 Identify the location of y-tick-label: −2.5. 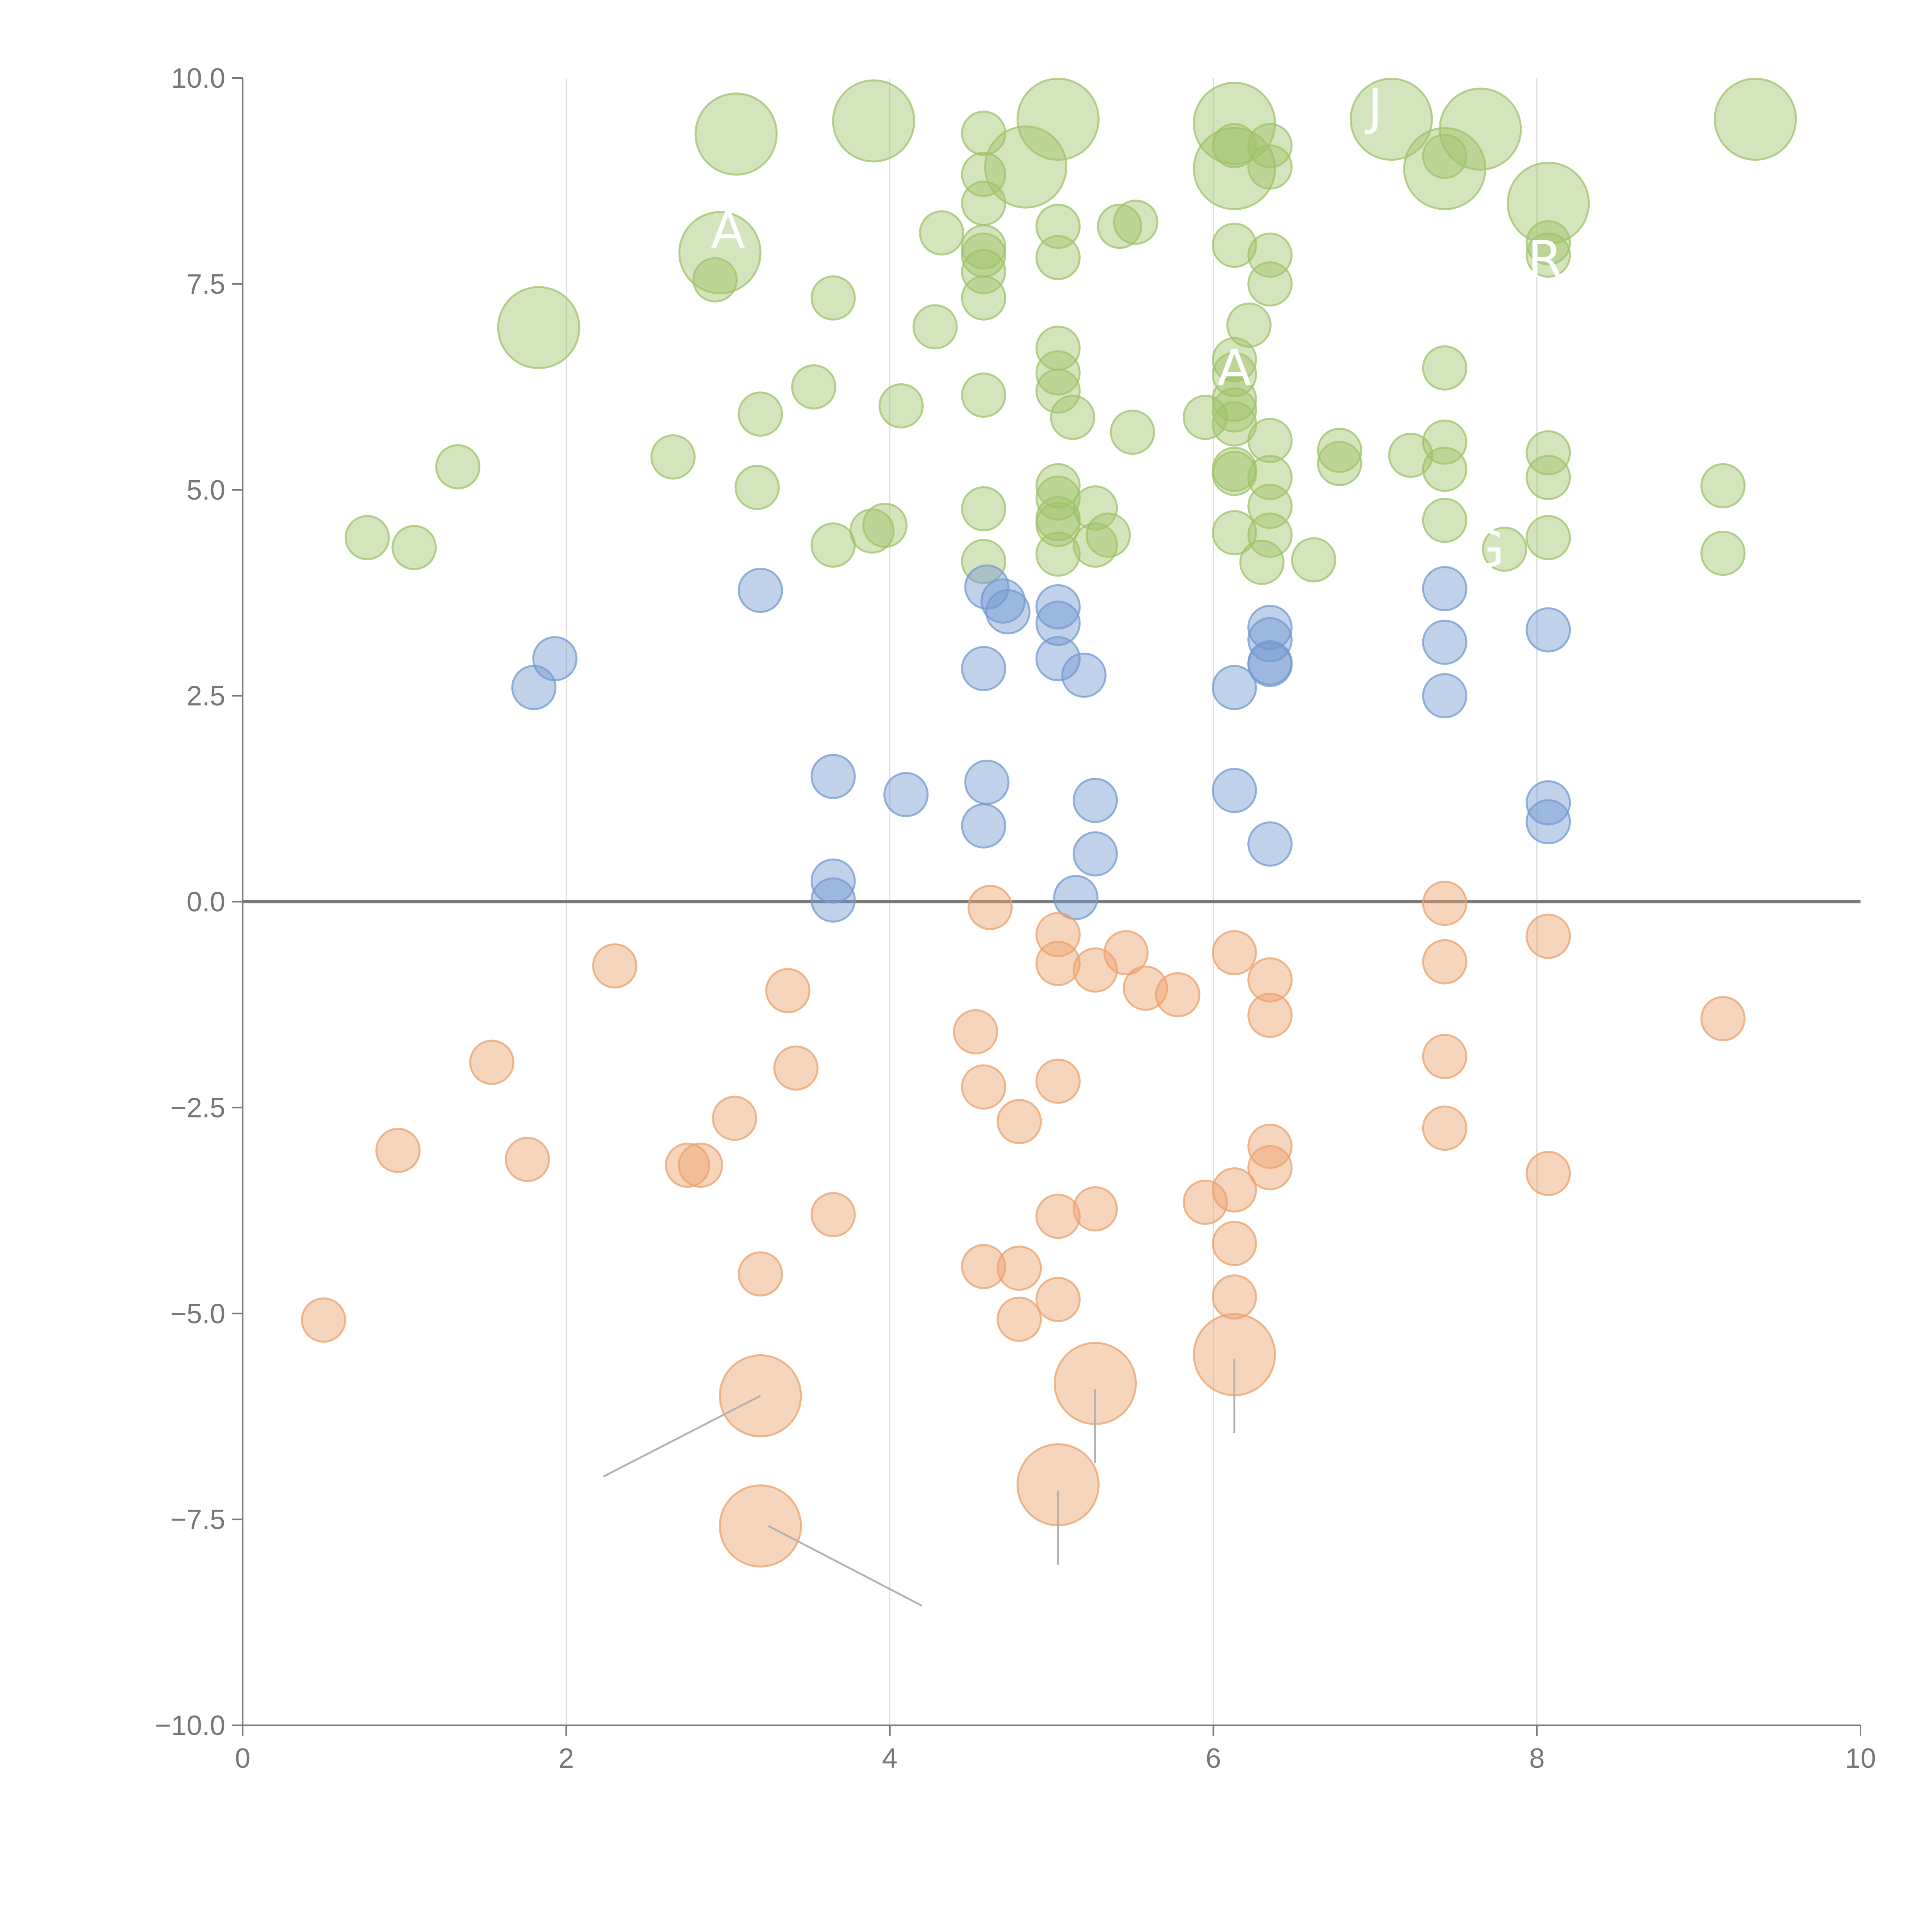
(198, 1107).